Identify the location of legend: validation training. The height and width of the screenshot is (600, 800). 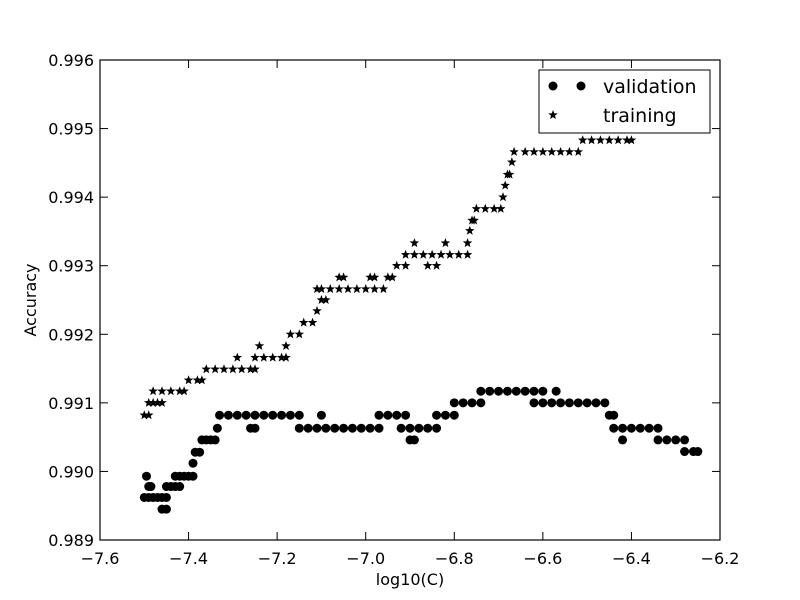
(624, 101).